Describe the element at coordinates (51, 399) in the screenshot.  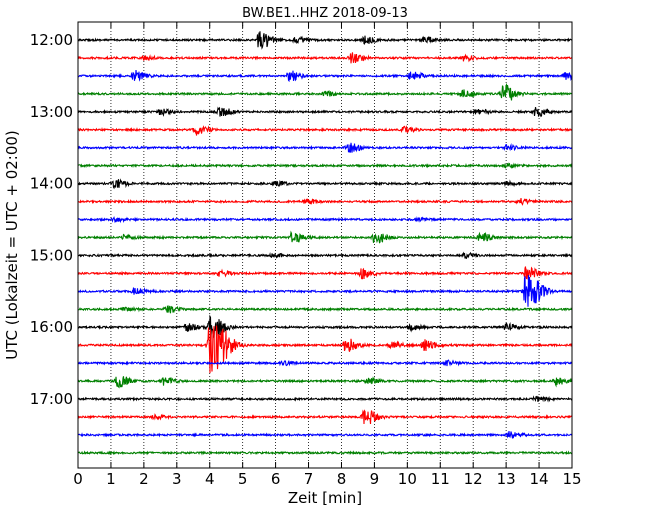
I see `y-tick-label: 17:00` at that location.